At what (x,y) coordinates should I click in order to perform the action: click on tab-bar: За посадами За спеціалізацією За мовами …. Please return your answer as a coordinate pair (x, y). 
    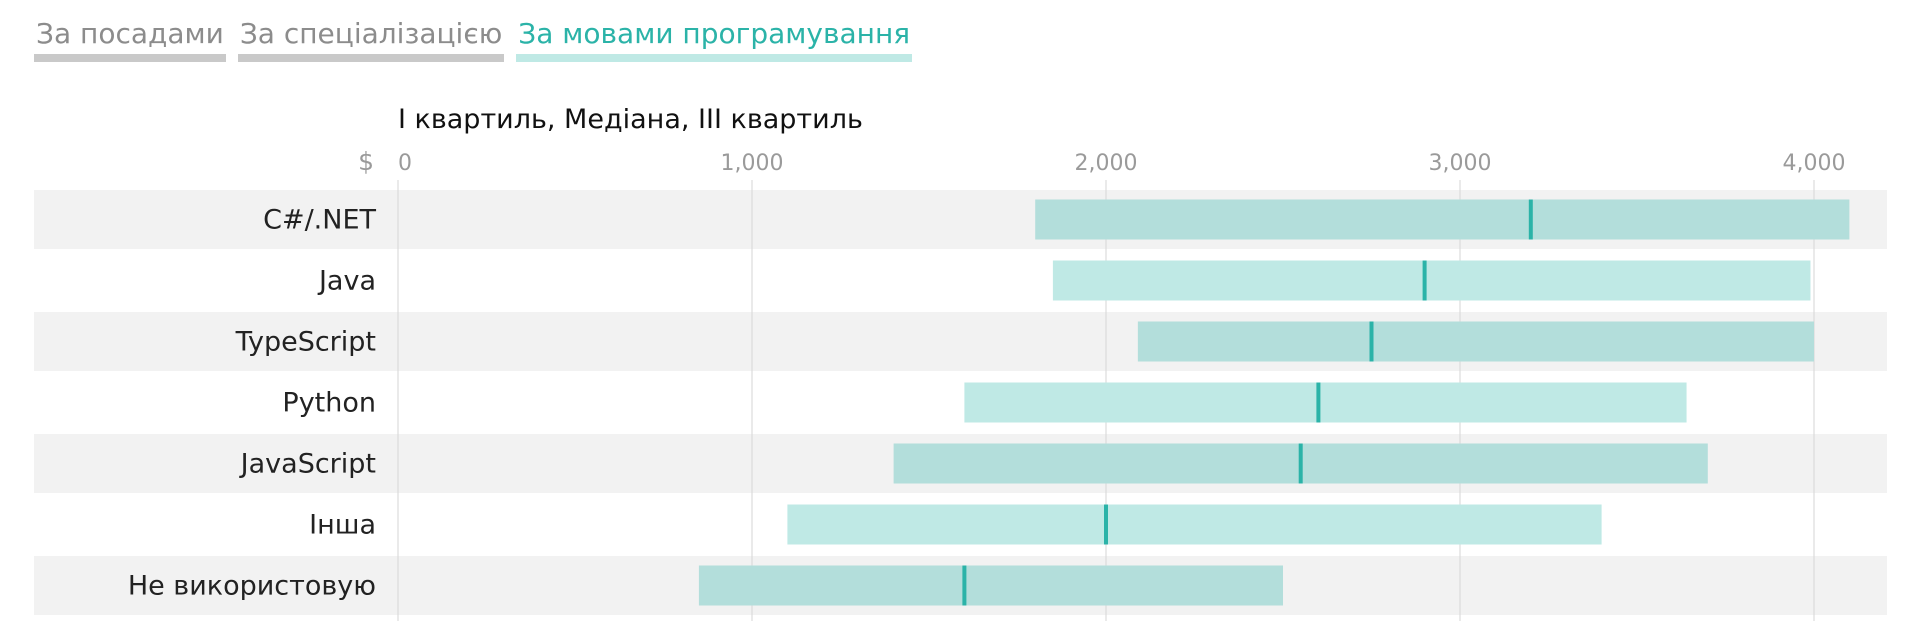
    Looking at the image, I should click on (473, 38).